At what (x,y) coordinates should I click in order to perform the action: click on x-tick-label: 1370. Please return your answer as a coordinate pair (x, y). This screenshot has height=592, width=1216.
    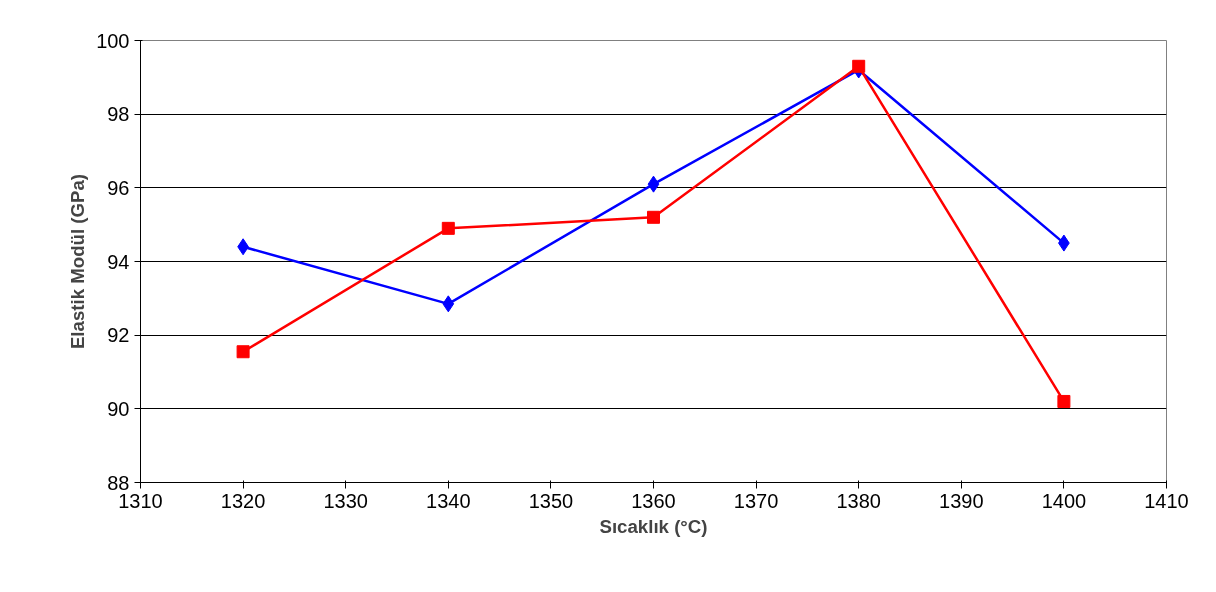
    Looking at the image, I should click on (756, 500).